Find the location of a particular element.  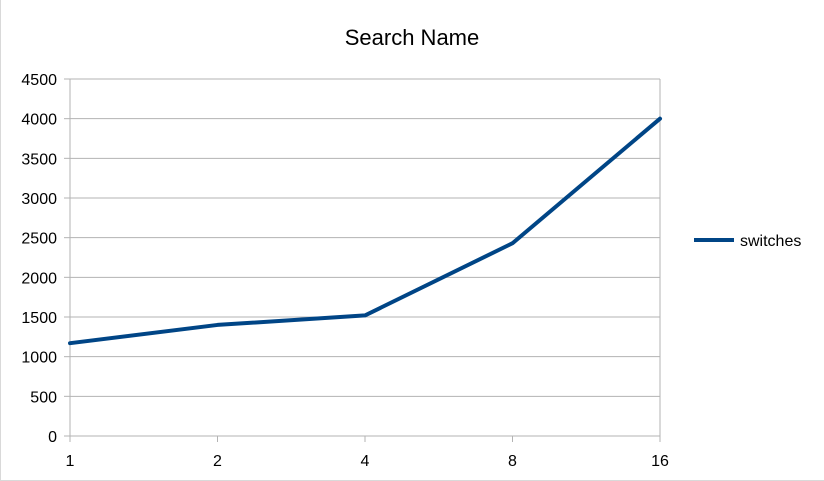

y-tick-label: 0 is located at coordinates (52, 437).